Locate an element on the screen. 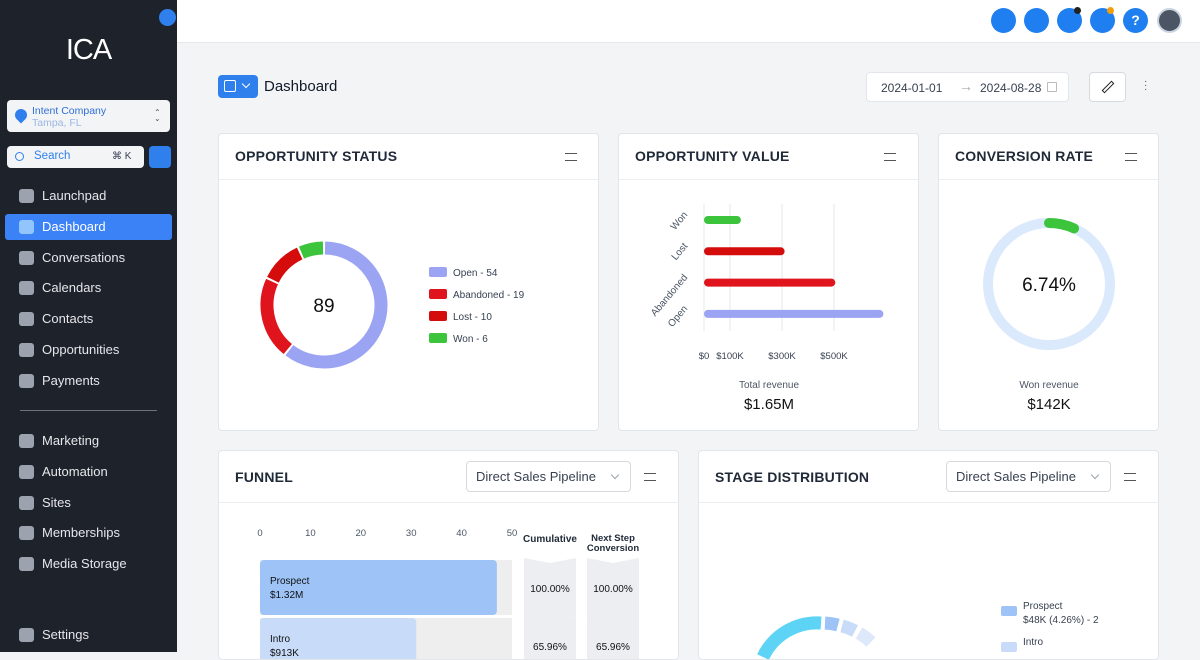  nav-item: Marketing is located at coordinates (88, 441).